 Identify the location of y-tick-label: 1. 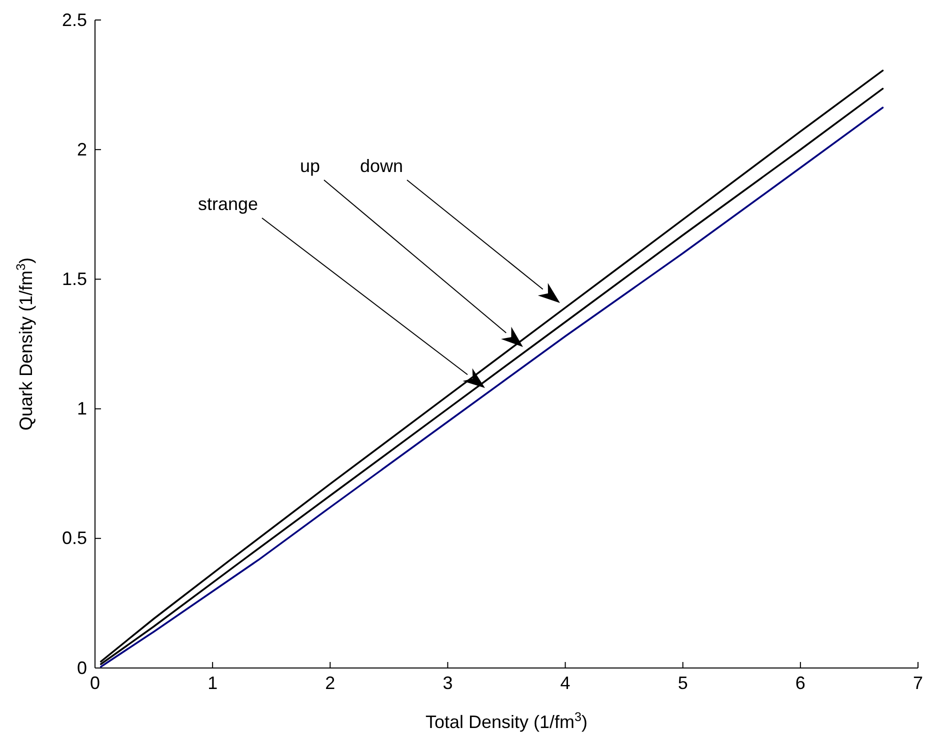
(81, 408).